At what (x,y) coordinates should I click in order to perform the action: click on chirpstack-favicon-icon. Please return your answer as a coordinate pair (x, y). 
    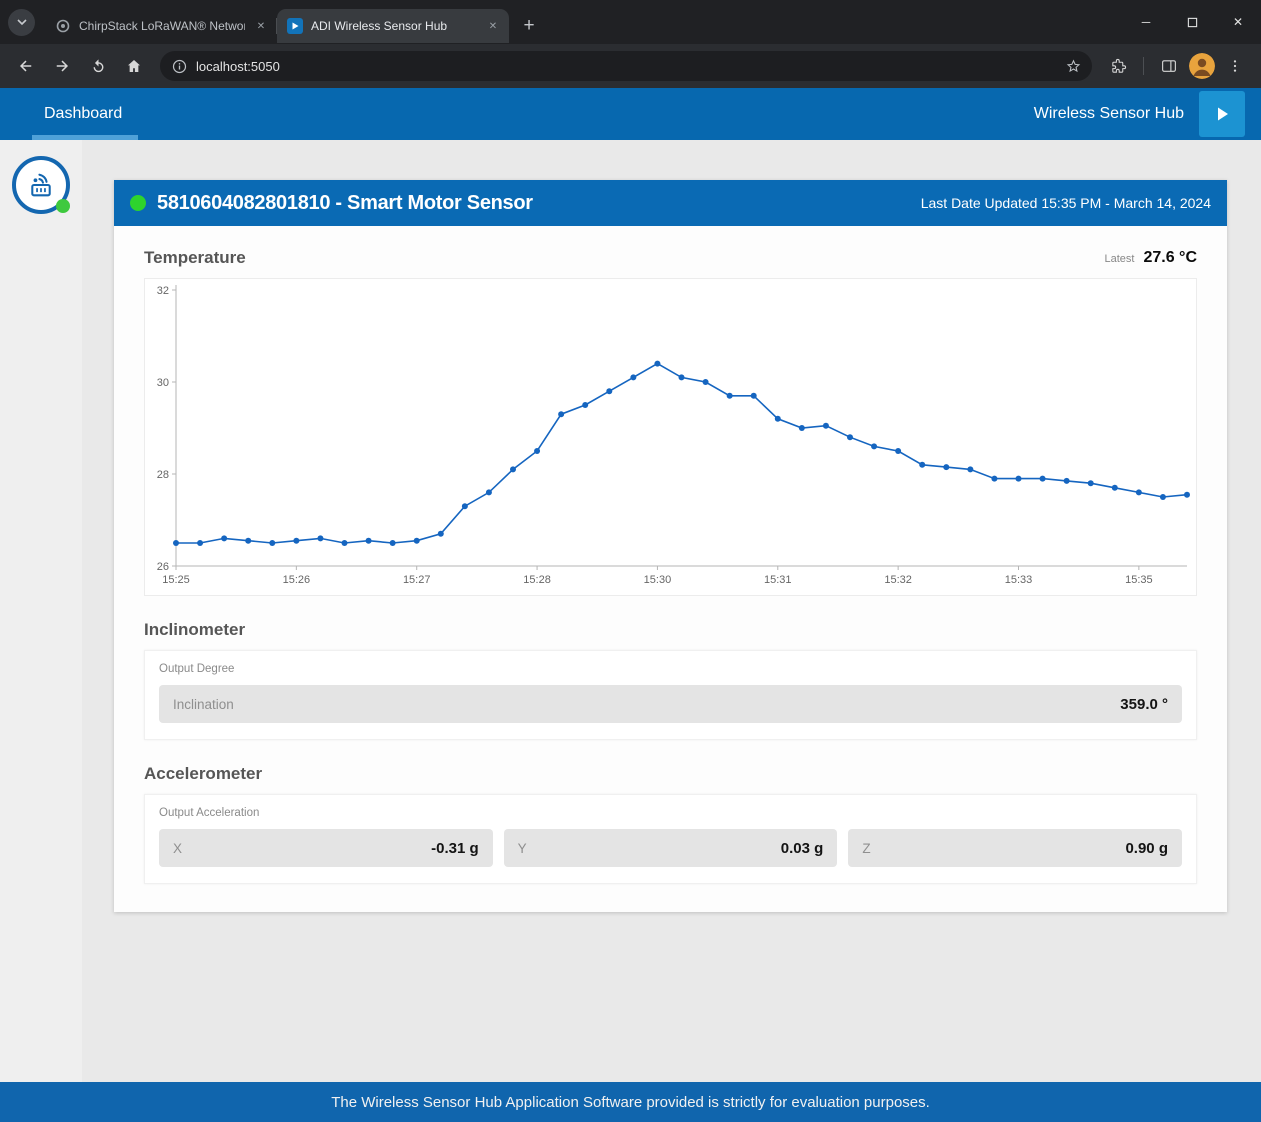
    Looking at the image, I should click on (63, 26).